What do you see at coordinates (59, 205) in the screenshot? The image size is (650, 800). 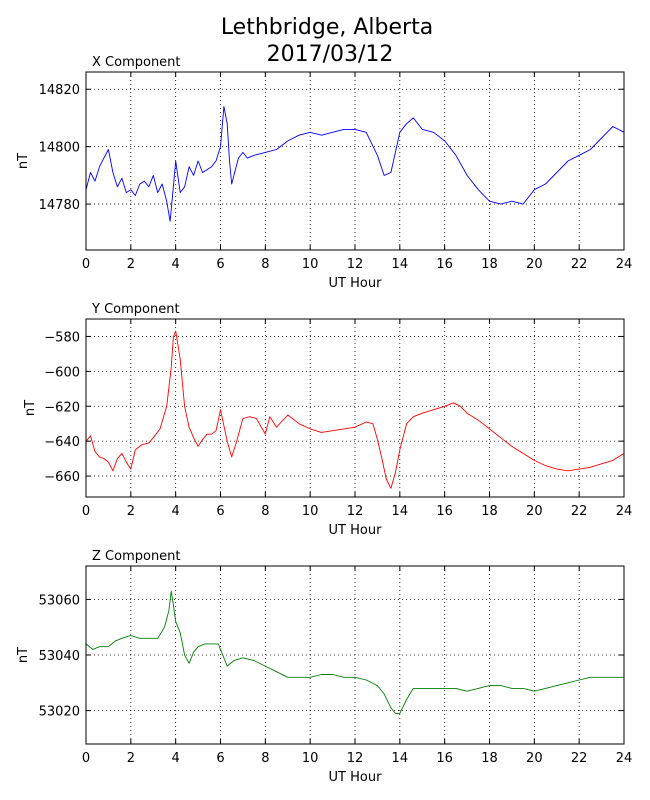 I see `x-component-ytick-label-0: 14780` at bounding box center [59, 205].